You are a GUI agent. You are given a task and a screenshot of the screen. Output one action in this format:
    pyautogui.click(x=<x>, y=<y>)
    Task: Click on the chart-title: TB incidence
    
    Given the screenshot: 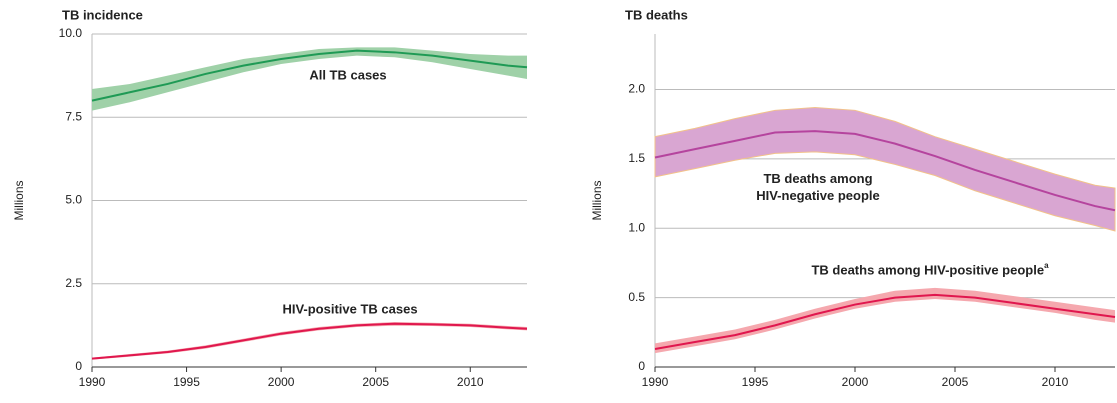 What is the action you would take?
    pyautogui.click(x=102, y=14)
    